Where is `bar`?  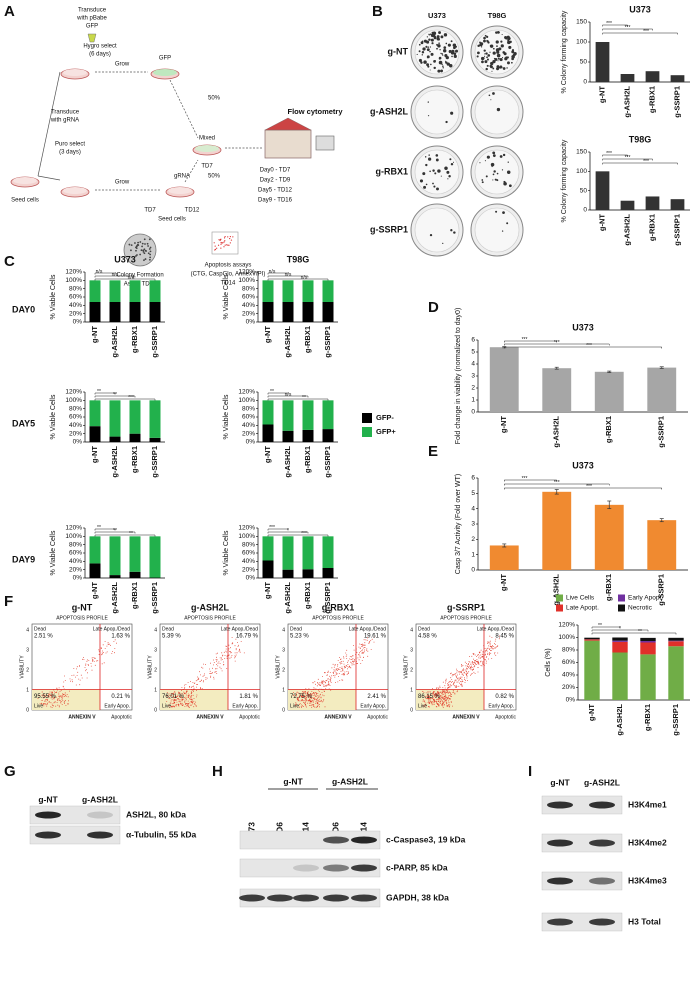
bar is located at coordinates (557, 530).